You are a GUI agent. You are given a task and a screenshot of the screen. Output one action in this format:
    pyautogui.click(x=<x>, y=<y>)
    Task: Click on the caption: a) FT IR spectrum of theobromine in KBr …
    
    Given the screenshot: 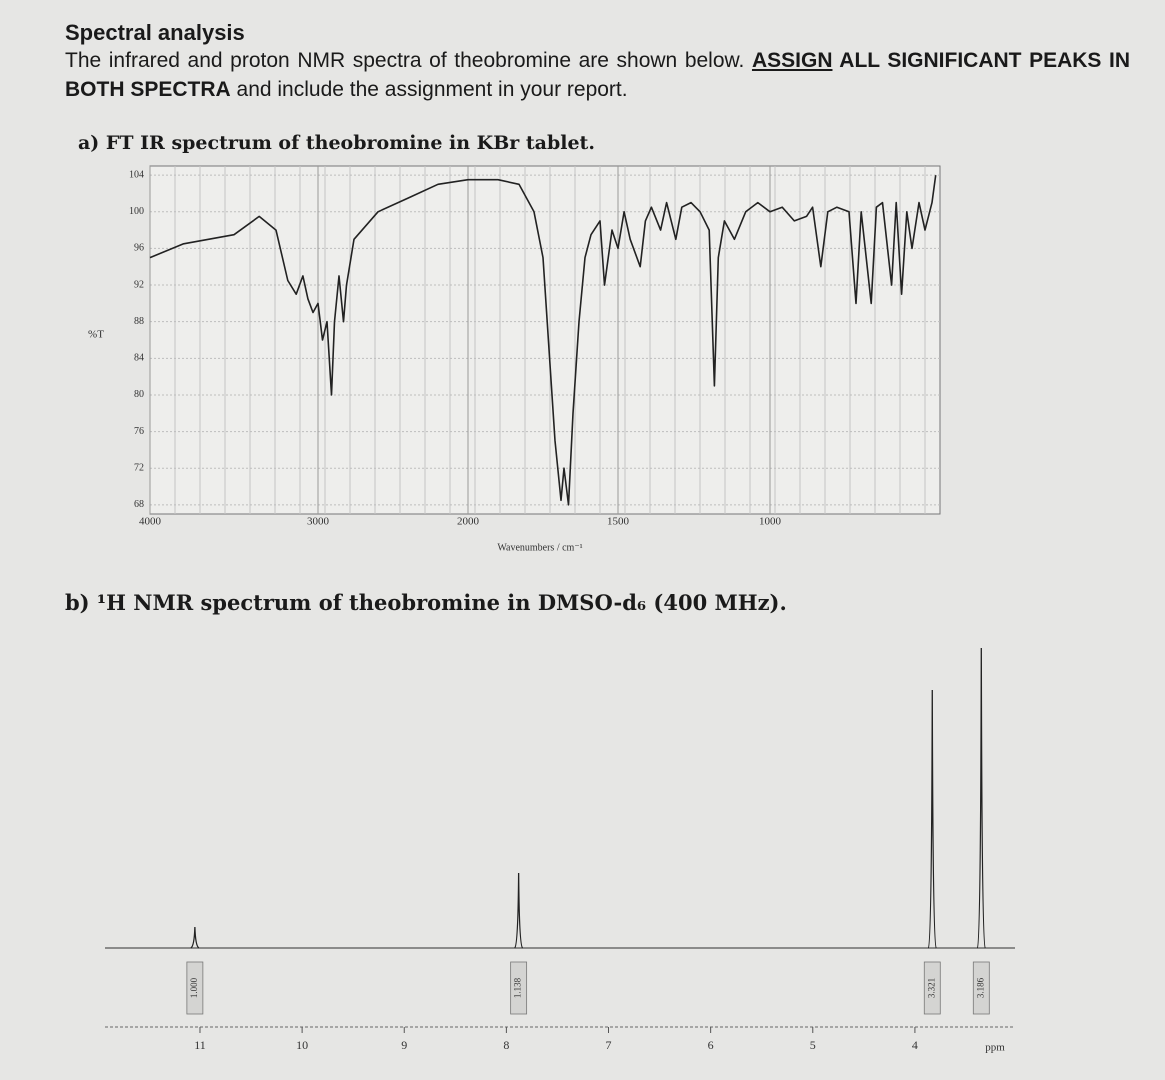 What is the action you would take?
    pyautogui.click(x=336, y=143)
    